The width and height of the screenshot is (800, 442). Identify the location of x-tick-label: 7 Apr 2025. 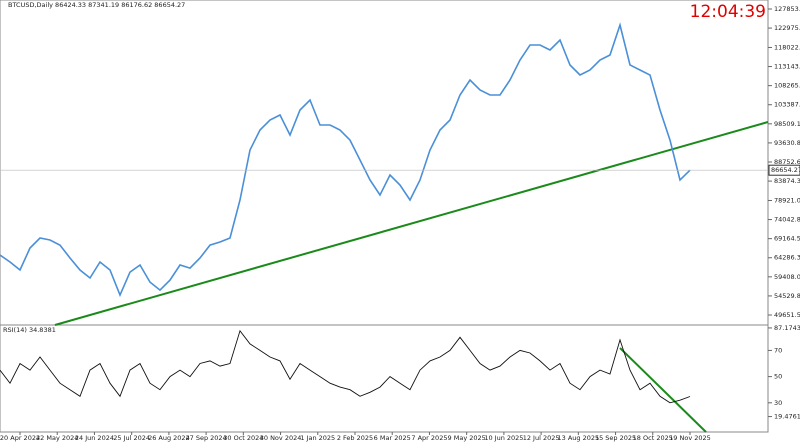
(429, 438).